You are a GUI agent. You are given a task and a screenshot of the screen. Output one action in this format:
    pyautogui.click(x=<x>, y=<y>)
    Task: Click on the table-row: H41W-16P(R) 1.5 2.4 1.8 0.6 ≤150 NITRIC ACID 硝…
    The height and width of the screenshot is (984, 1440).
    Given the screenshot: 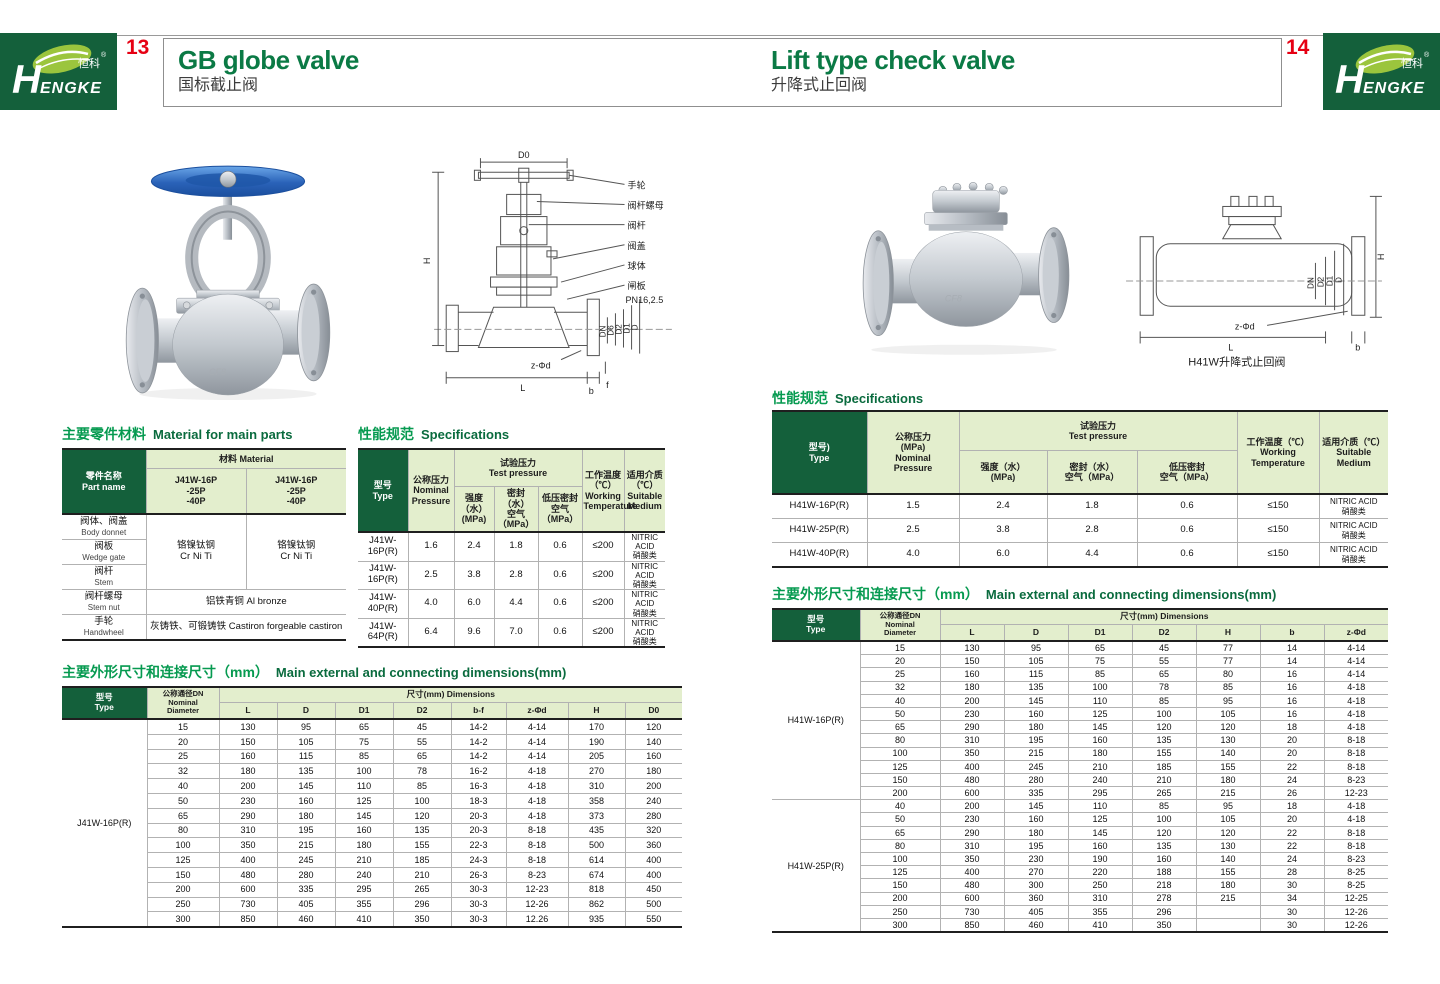 What is the action you would take?
    pyautogui.click(x=1080, y=506)
    